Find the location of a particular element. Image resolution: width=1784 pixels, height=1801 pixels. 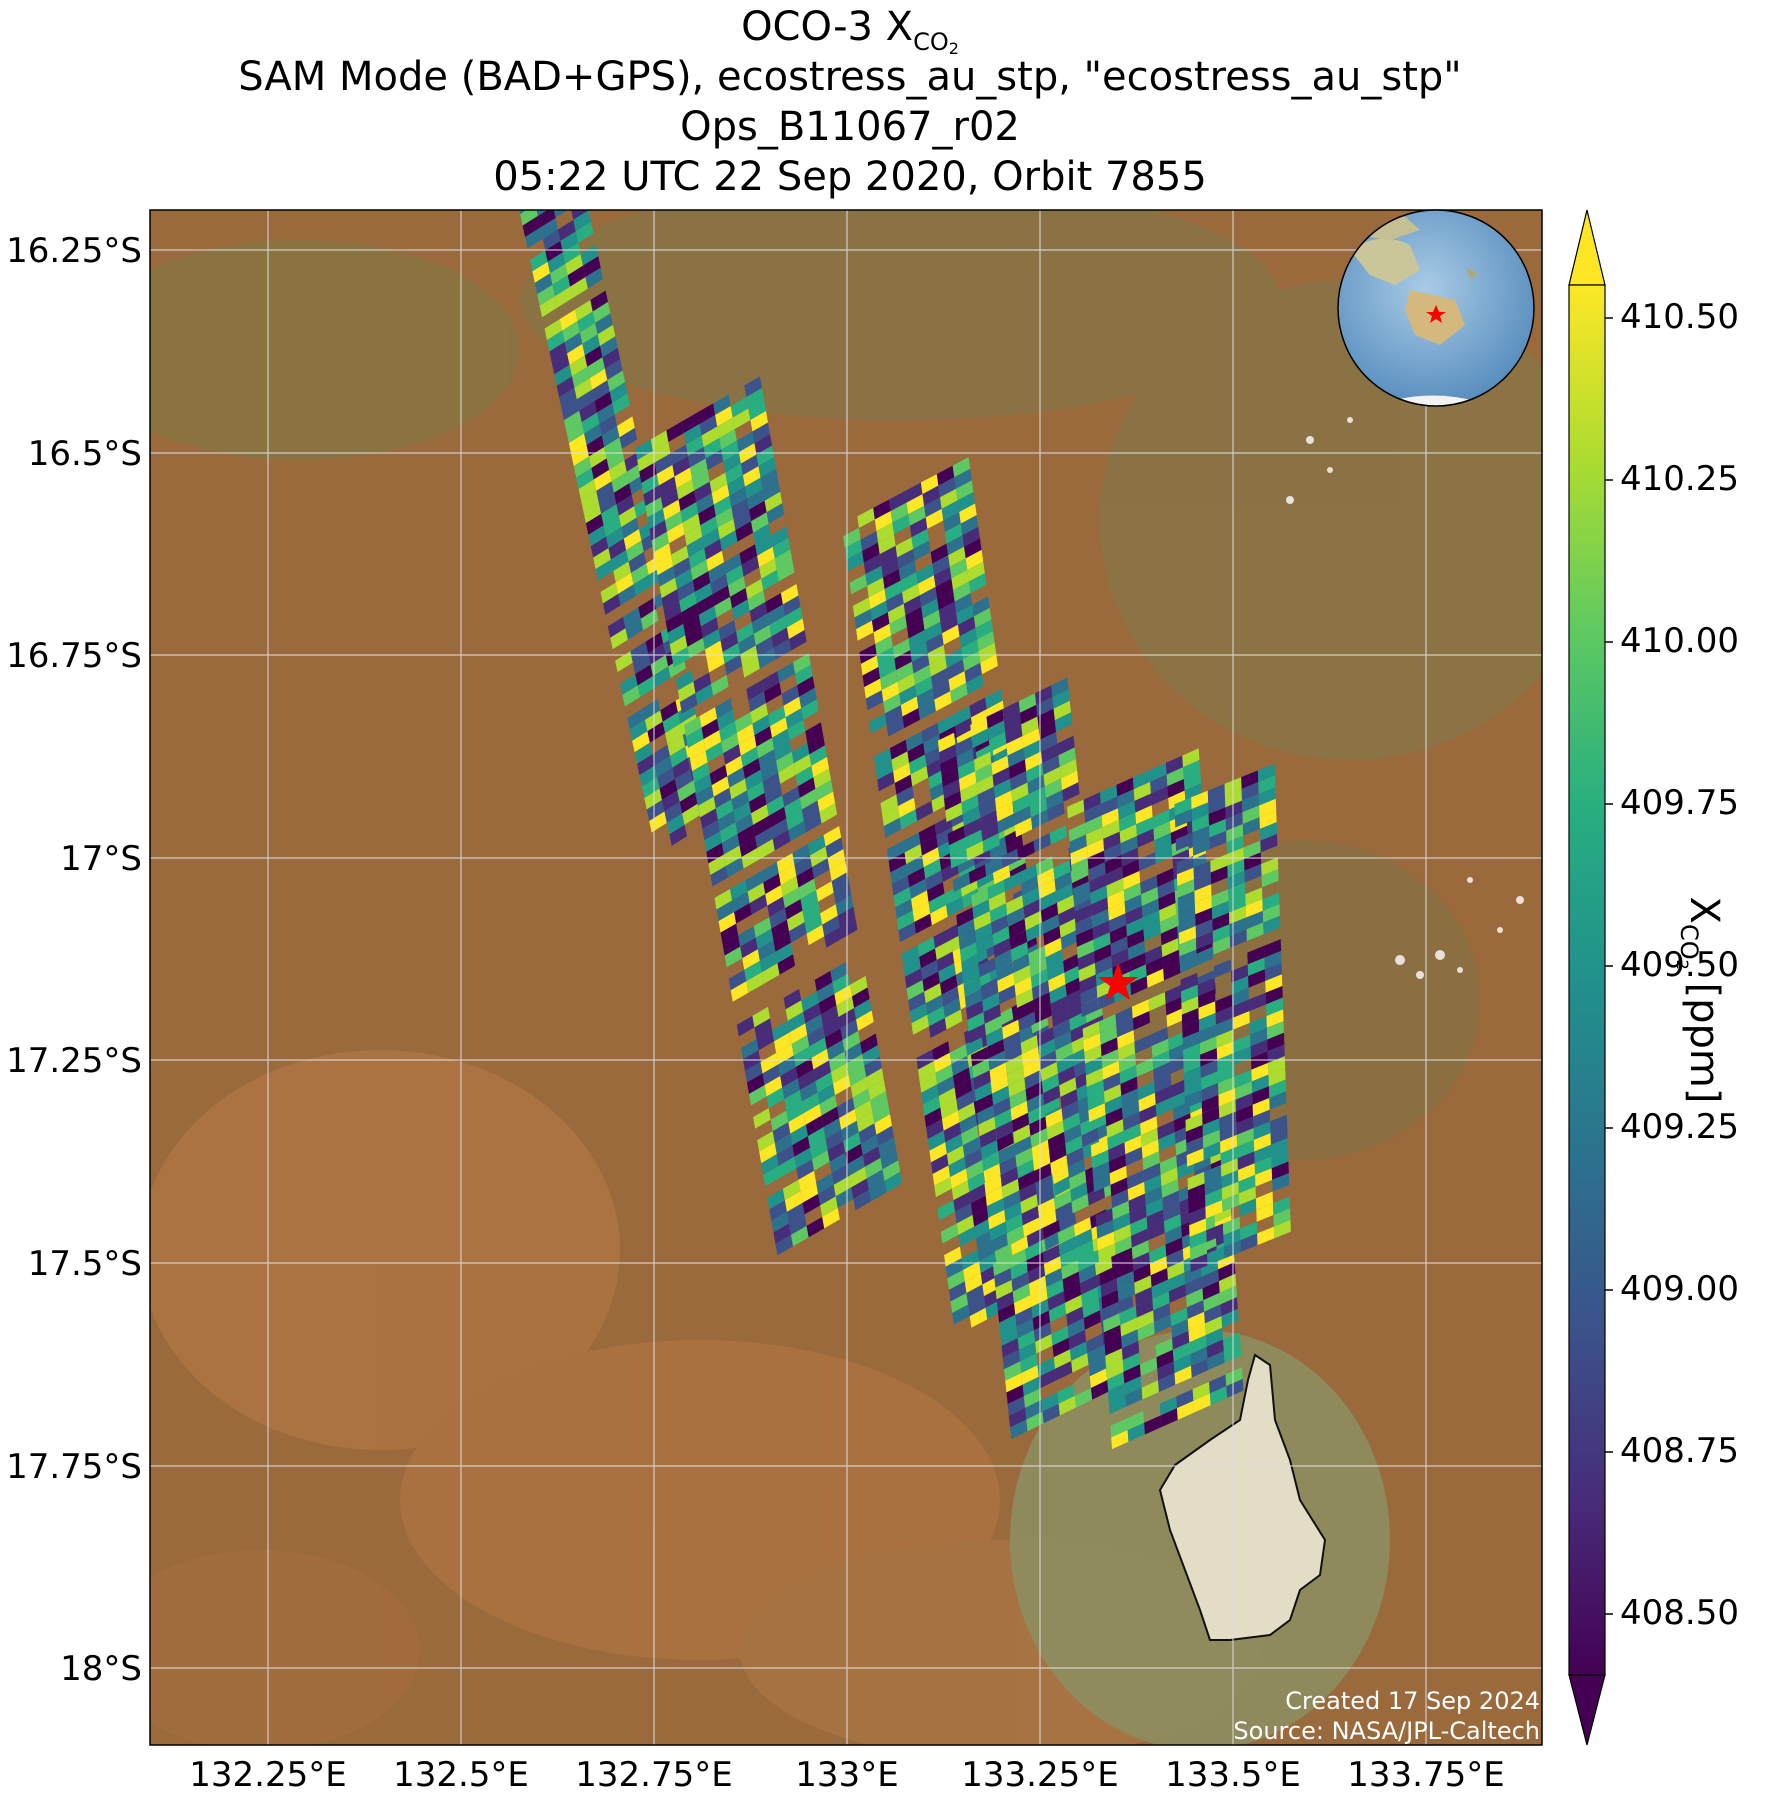

colorbar-min-extend is located at coordinates (1587, 1710).